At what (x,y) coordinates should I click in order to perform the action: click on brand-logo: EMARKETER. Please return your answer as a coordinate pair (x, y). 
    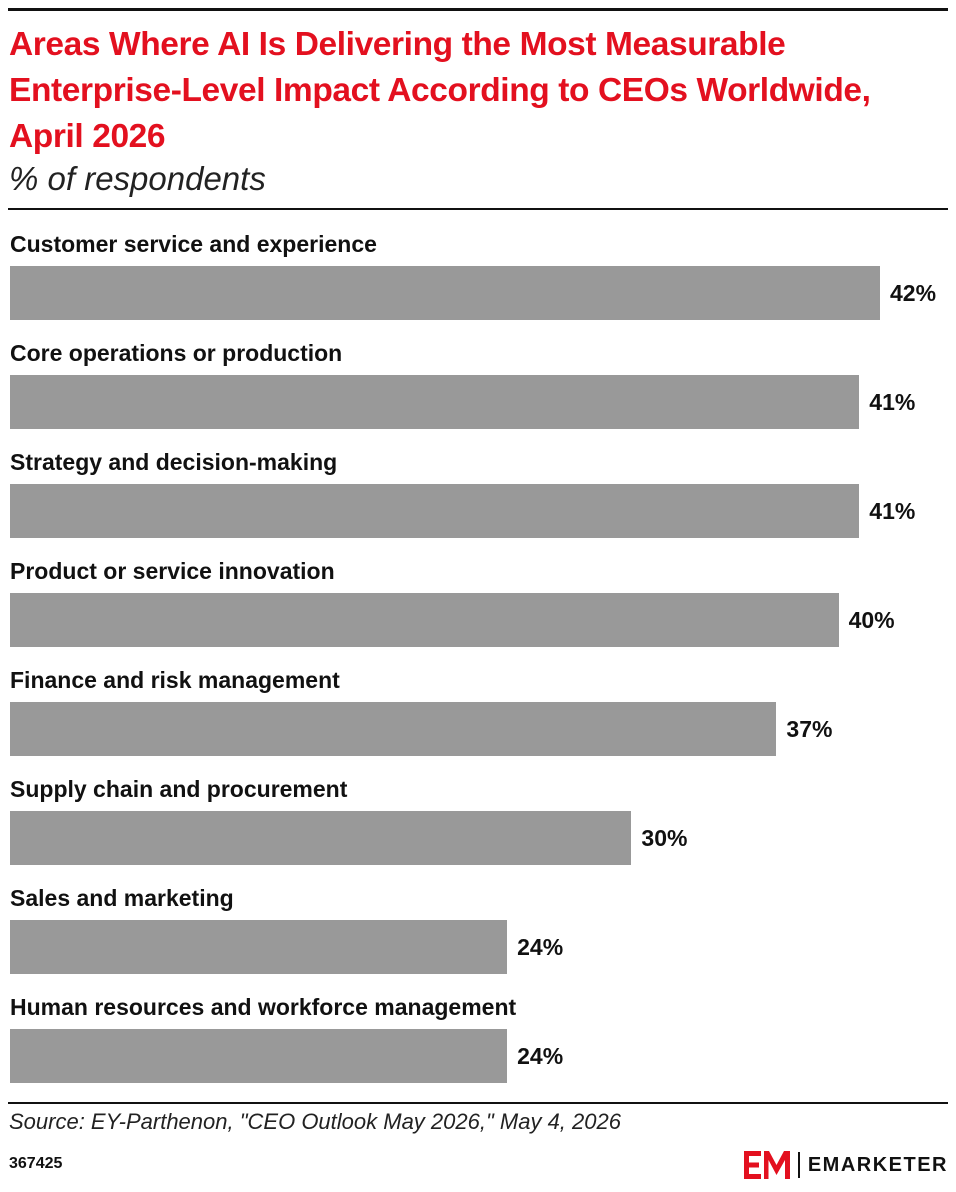
    Looking at the image, I should click on (845, 1165).